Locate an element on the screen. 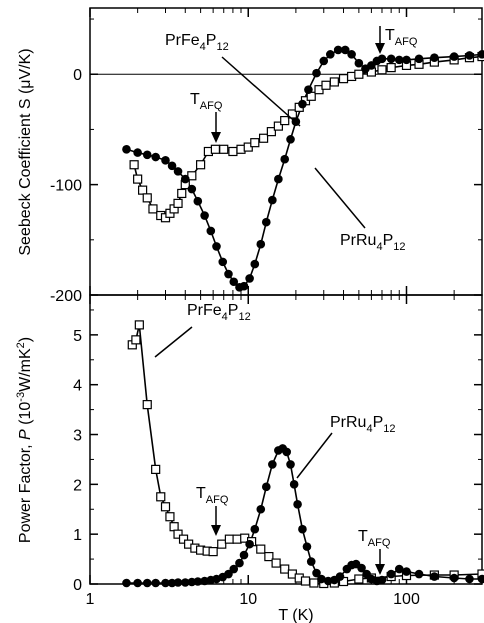  bottom-series-label-prfe4p12: PrFe4P12 is located at coordinates (219, 312).